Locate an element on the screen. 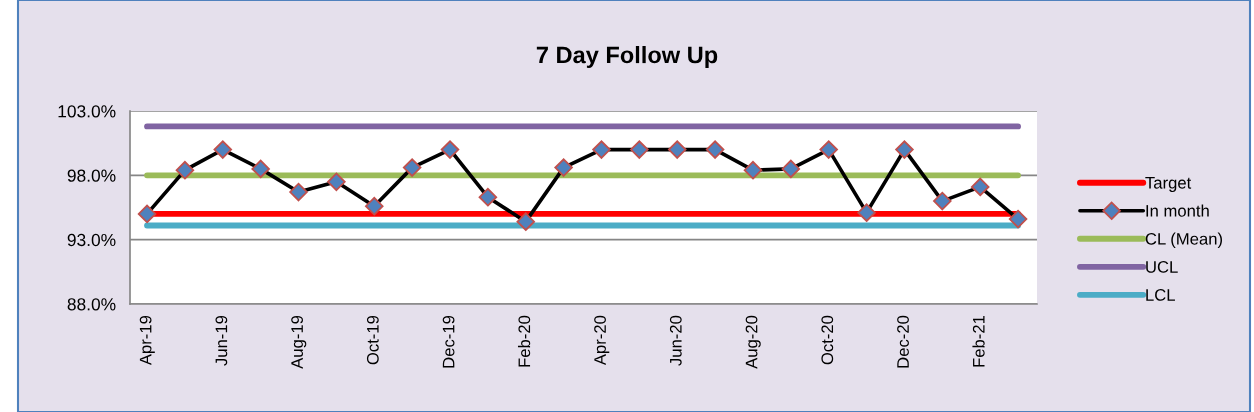  chart-title: 7 Day Follow Up is located at coordinates (627, 57).